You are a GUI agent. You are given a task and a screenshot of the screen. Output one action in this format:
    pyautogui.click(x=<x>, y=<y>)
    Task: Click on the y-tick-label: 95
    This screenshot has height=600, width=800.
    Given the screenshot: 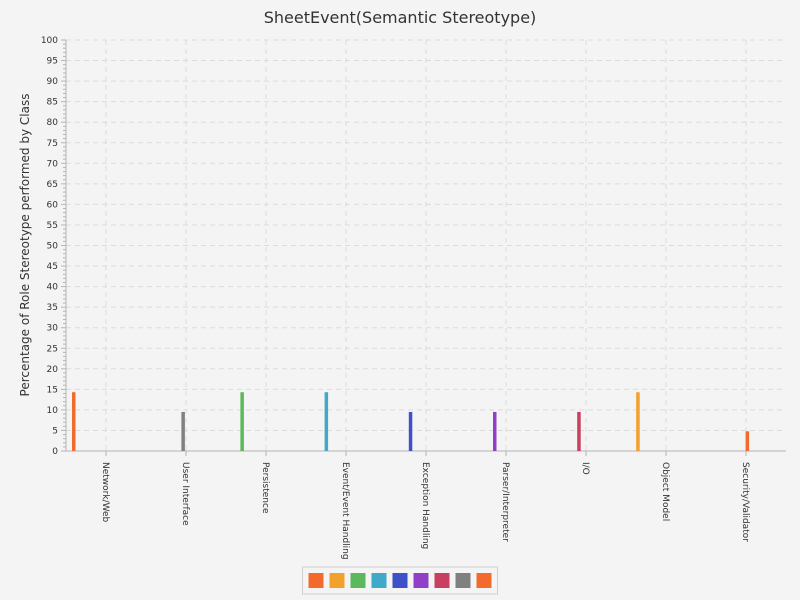 What is the action you would take?
    pyautogui.click(x=52, y=62)
    